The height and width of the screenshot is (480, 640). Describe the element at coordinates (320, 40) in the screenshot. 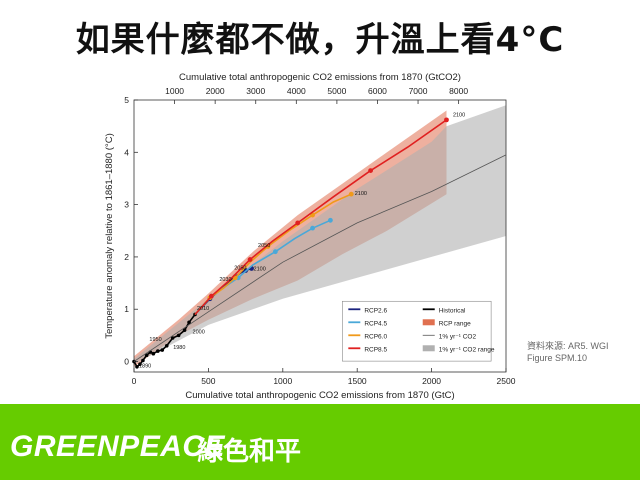

I see `slide-title: 如果什麼都不做，升溫上看4°C` at that location.